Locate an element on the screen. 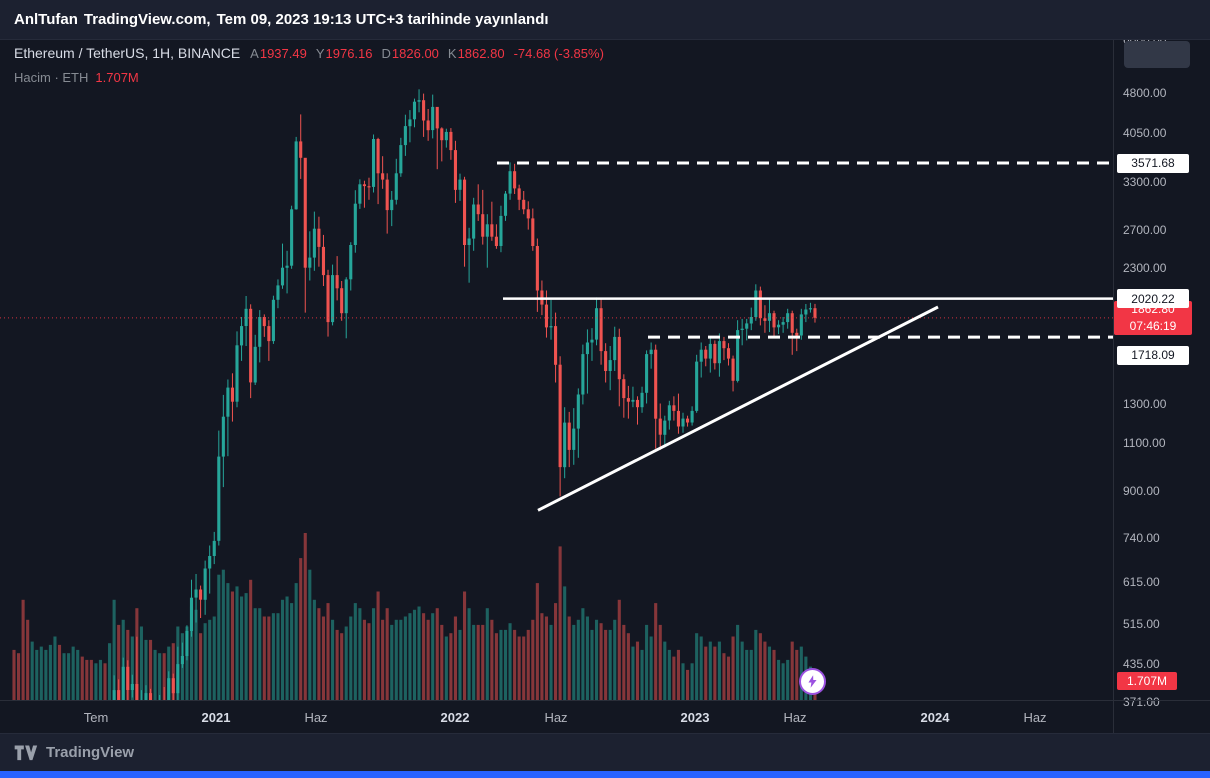 The width and height of the screenshot is (1210, 778). footer-bar: TradingView is located at coordinates (605, 752).